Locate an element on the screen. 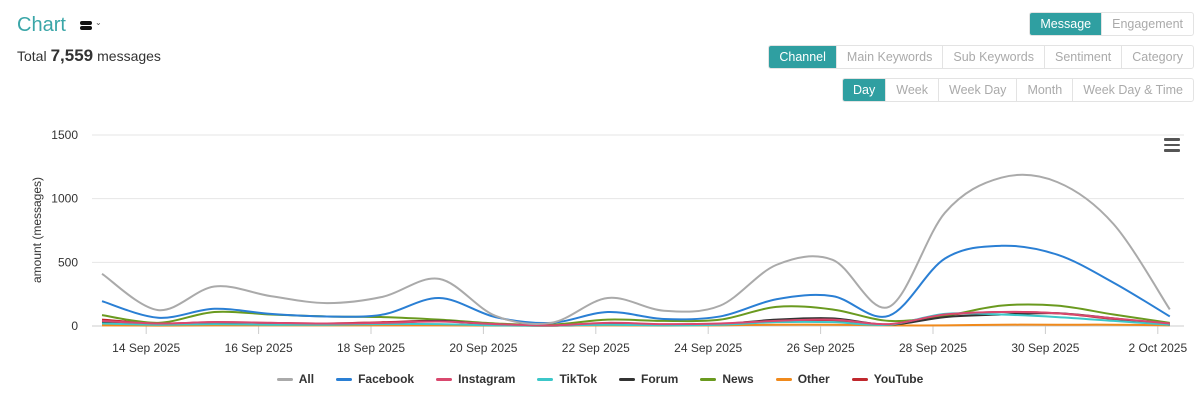 The width and height of the screenshot is (1200, 404). legend-label: All is located at coordinates (306, 379).